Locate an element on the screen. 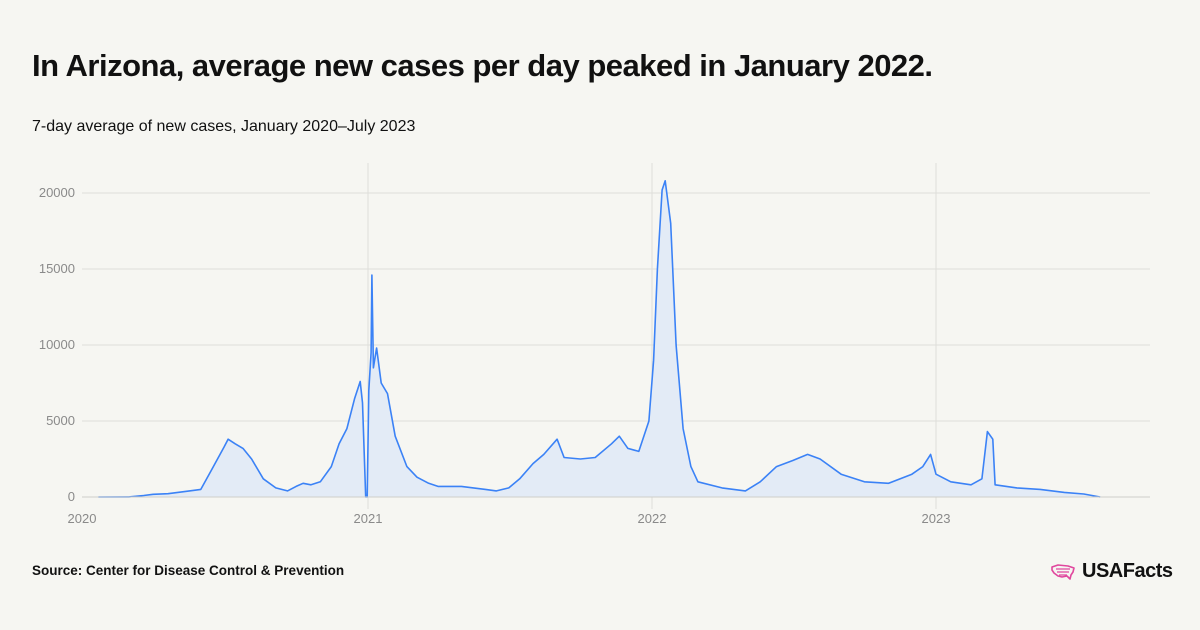  usa-map-icon is located at coordinates (1063, 571).